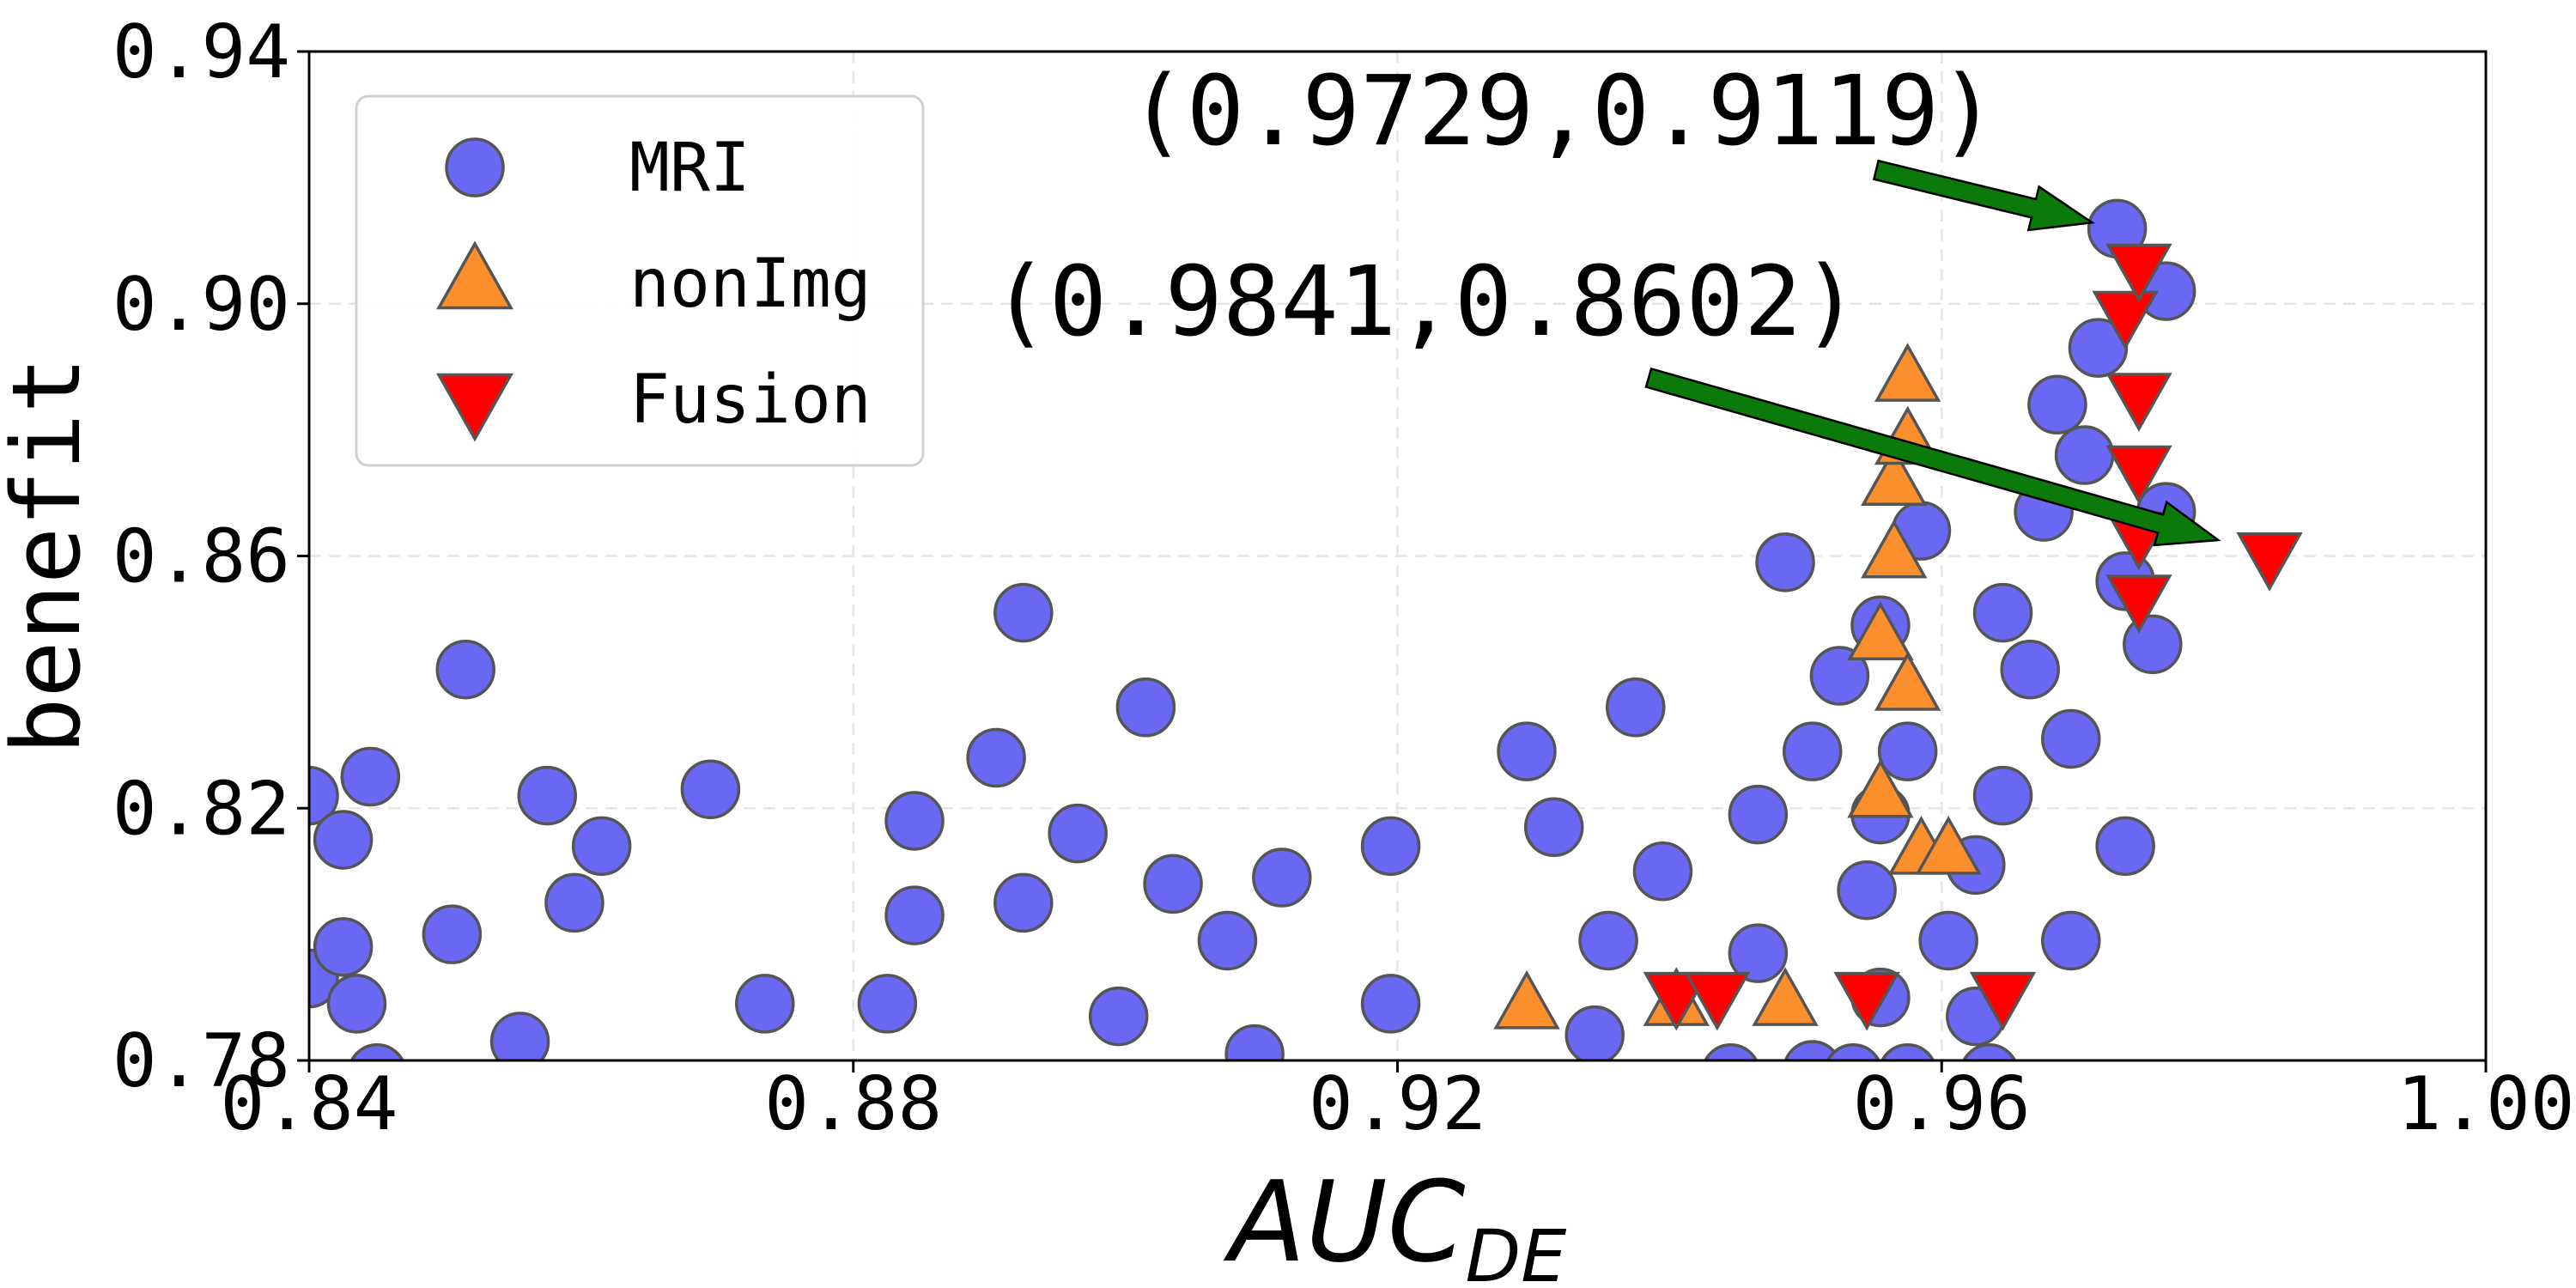 The height and width of the screenshot is (1288, 2576). I want to click on y-tick-label: 0.94, so click(201, 52).